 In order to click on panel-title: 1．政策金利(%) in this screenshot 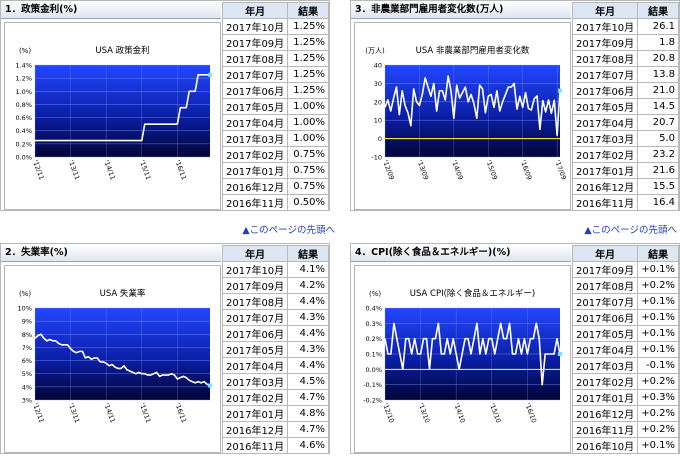, I will do `click(111, 10)`.